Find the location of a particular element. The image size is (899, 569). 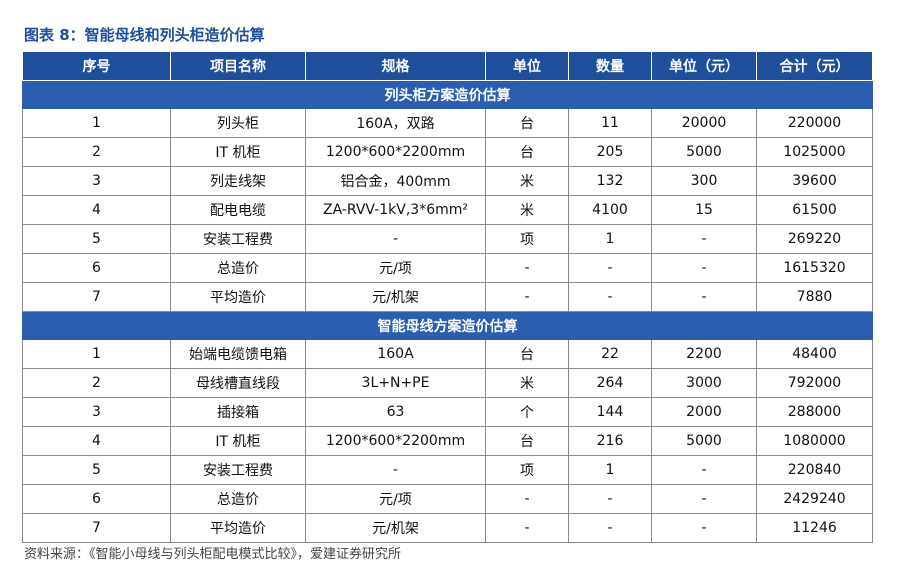

cell: 11246 is located at coordinates (814, 528).